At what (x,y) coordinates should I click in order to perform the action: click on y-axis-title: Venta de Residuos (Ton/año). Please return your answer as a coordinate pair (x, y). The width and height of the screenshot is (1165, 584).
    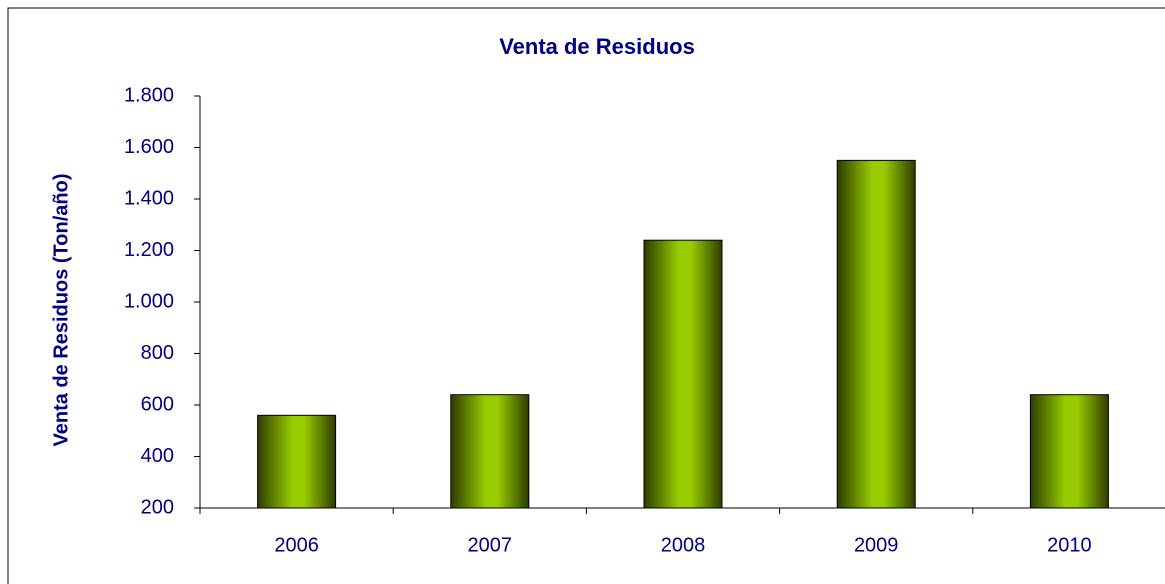
    Looking at the image, I should click on (61, 310).